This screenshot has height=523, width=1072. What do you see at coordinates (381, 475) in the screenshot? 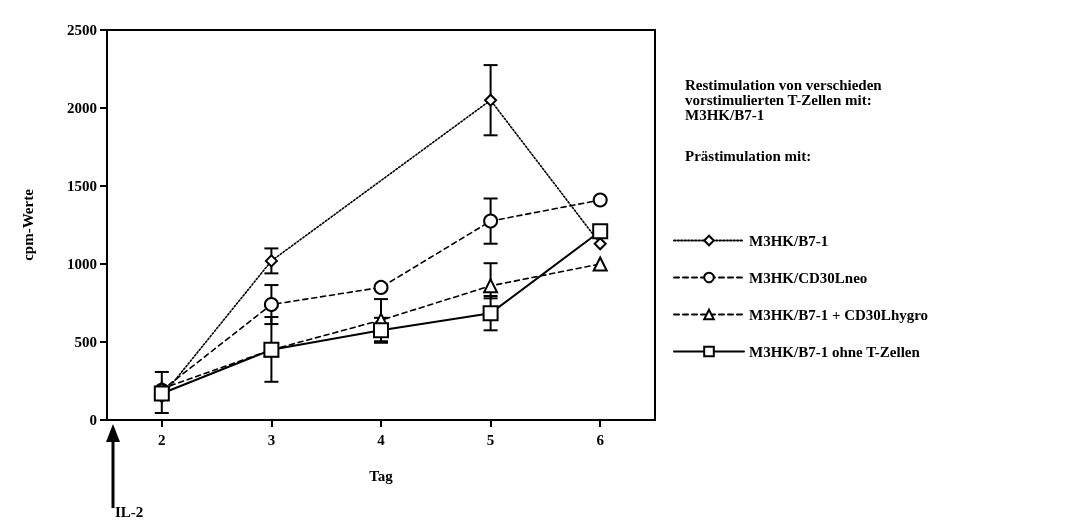
I see `x-axis-title: Tag` at bounding box center [381, 475].